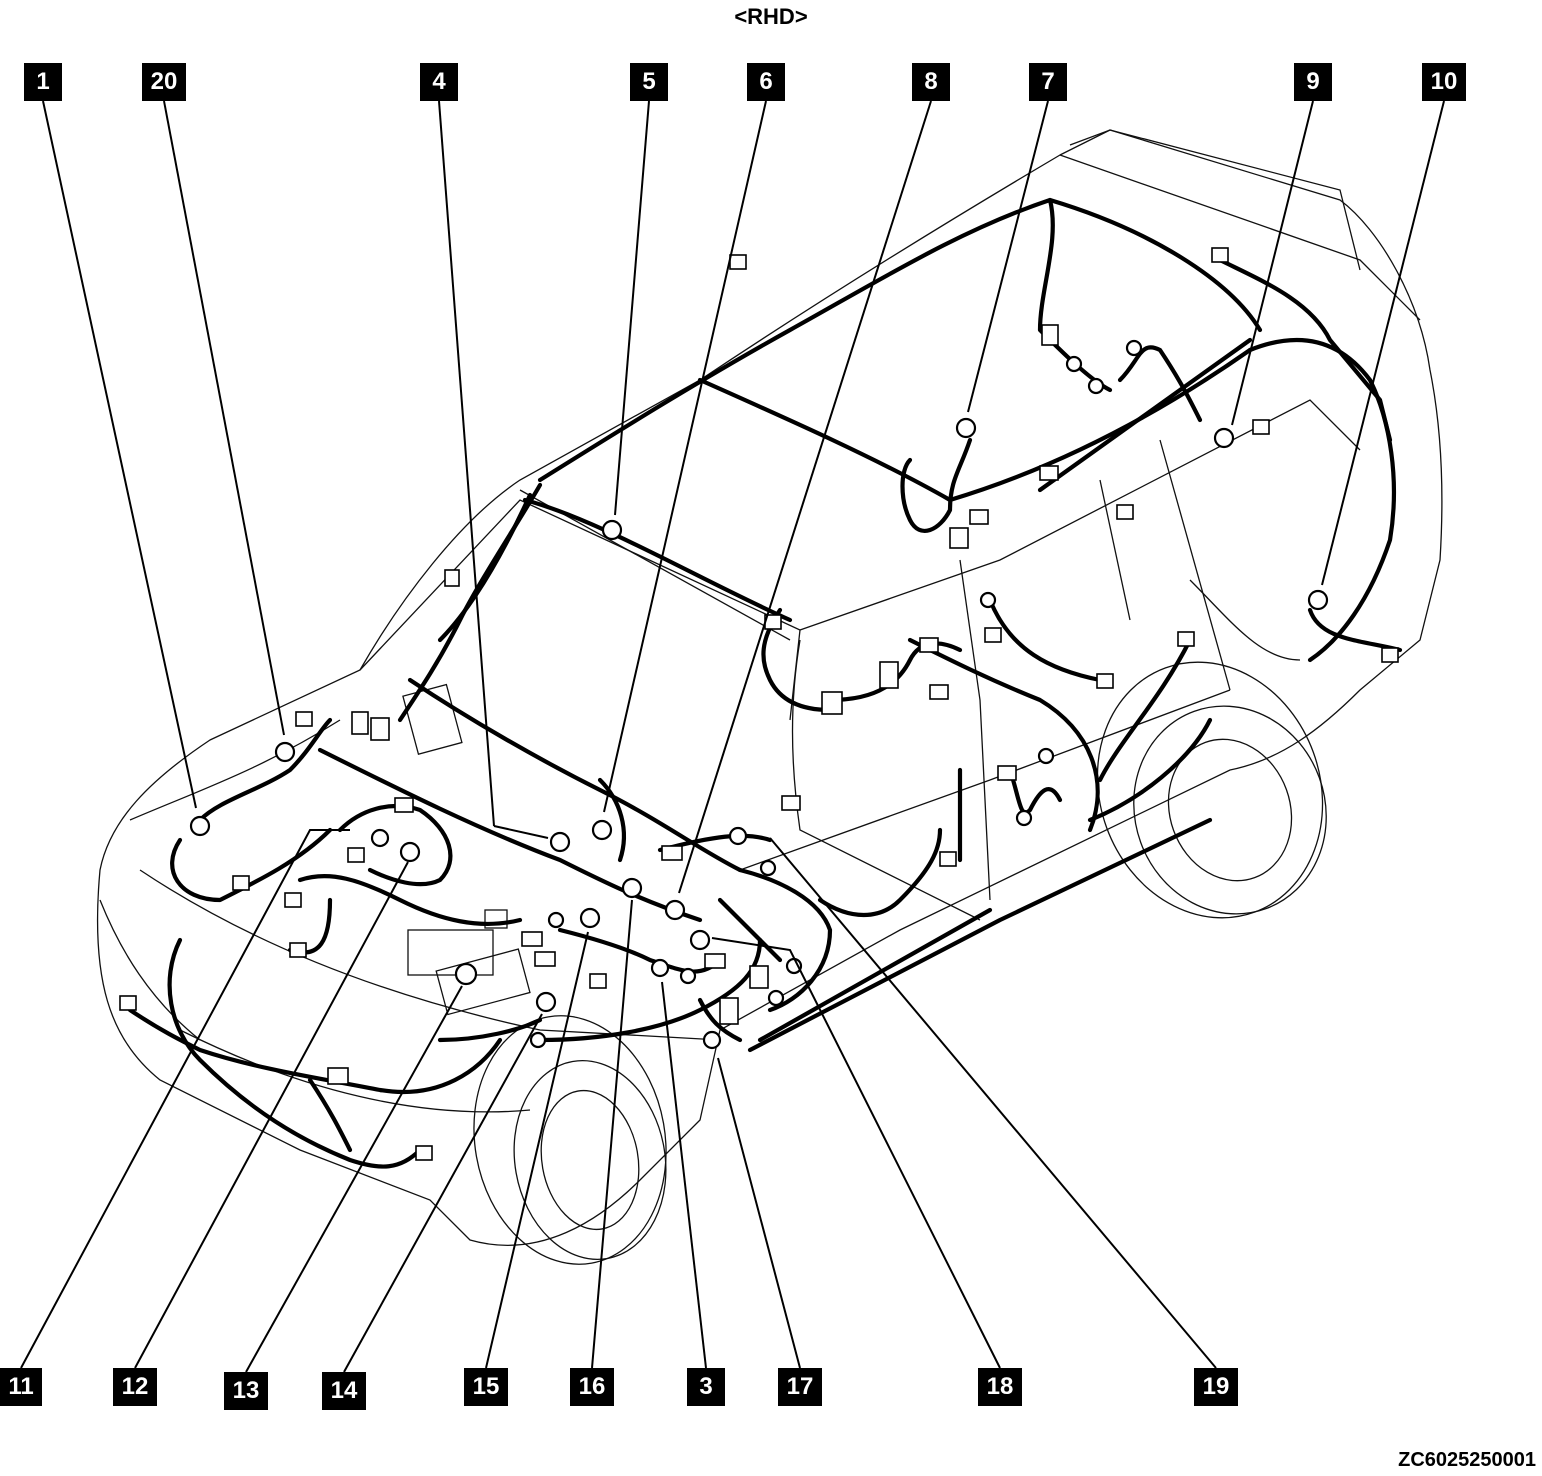 The width and height of the screenshot is (1542, 1476). Describe the element at coordinates (706, 1387) in the screenshot. I see `callout-3: 3` at that location.